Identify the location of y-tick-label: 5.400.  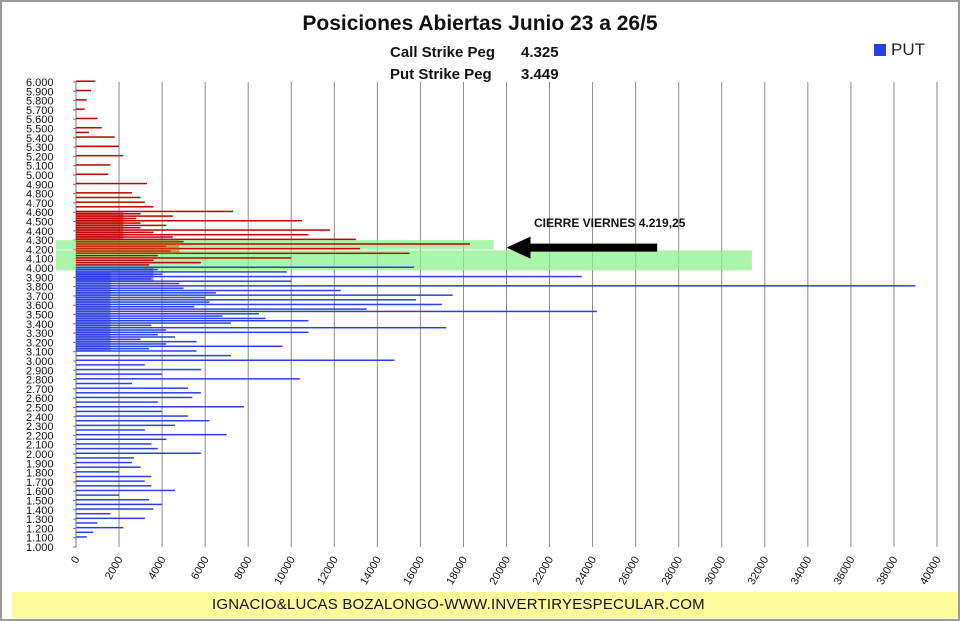
(40, 139).